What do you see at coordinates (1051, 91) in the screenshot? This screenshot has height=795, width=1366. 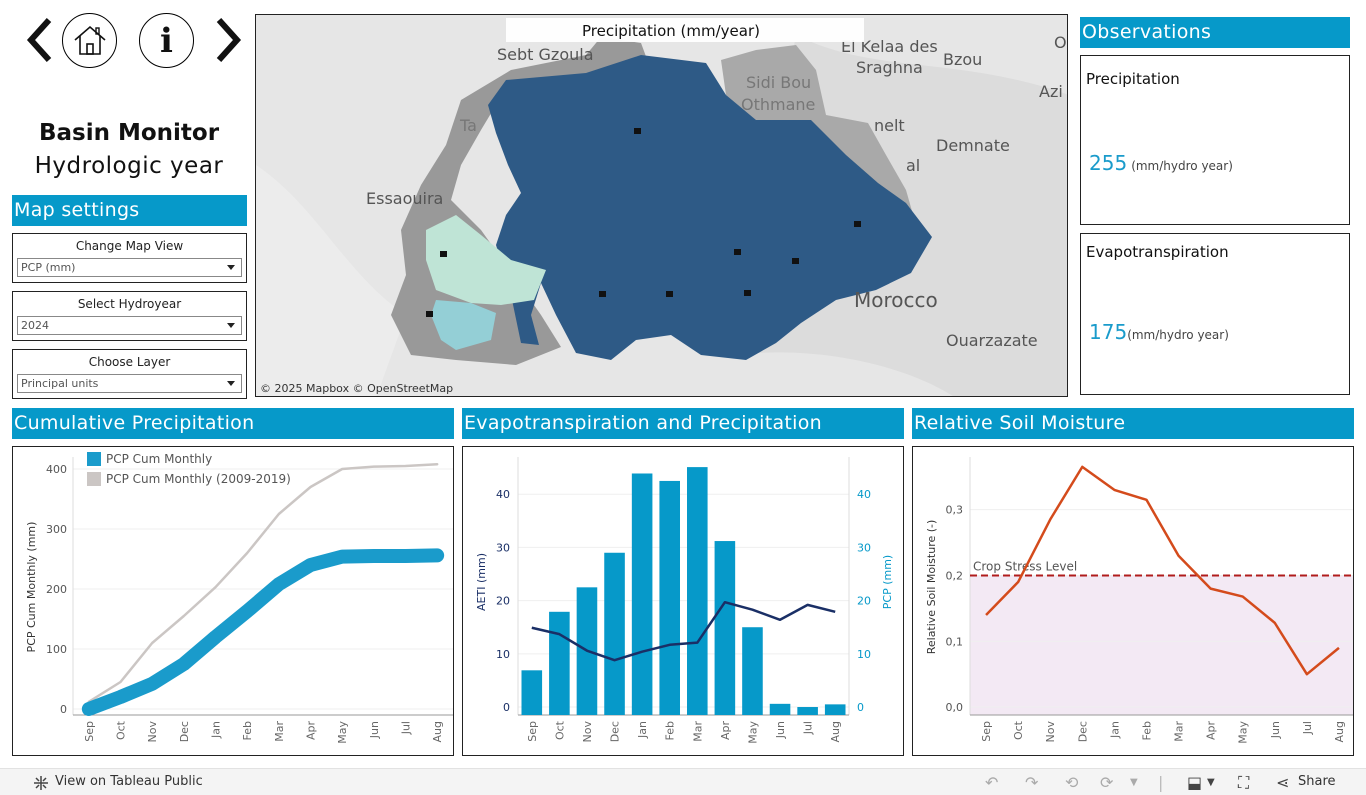 I see `map-label: Azi` at bounding box center [1051, 91].